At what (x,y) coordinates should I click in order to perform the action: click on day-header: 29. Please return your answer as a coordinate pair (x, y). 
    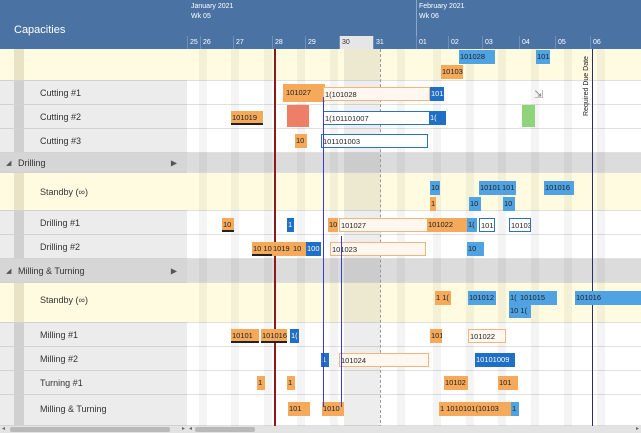
    Looking at the image, I should click on (322, 42).